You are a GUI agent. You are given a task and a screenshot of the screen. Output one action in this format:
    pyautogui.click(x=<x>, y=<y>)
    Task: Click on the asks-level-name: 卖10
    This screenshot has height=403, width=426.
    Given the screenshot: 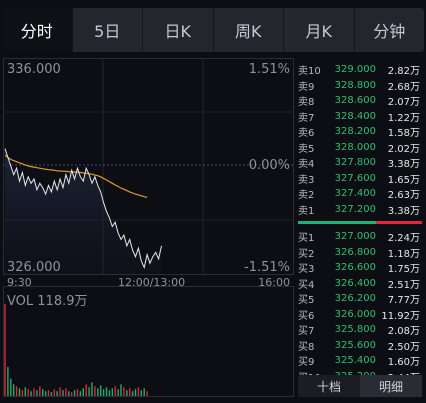 What is the action you would take?
    pyautogui.click(x=309, y=72)
    